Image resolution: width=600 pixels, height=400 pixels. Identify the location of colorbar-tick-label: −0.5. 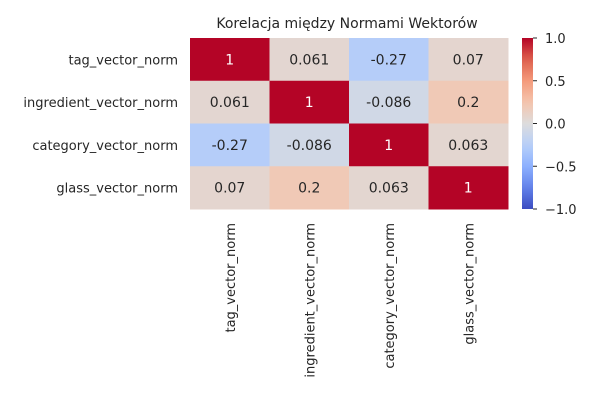
(561, 167).